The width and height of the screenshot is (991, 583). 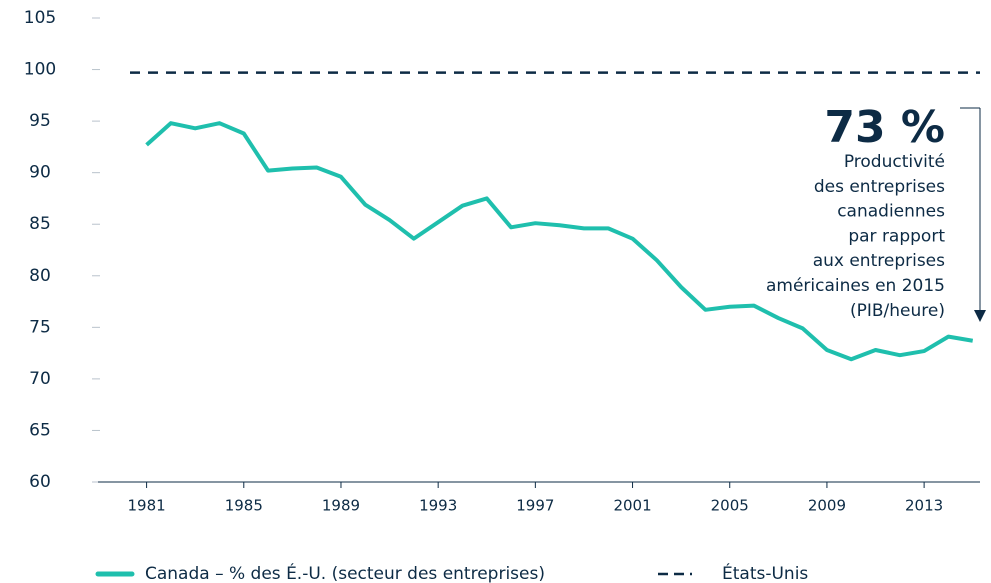 What do you see at coordinates (855, 286) in the screenshot?
I see `annotation-line: américaines en 2015` at bounding box center [855, 286].